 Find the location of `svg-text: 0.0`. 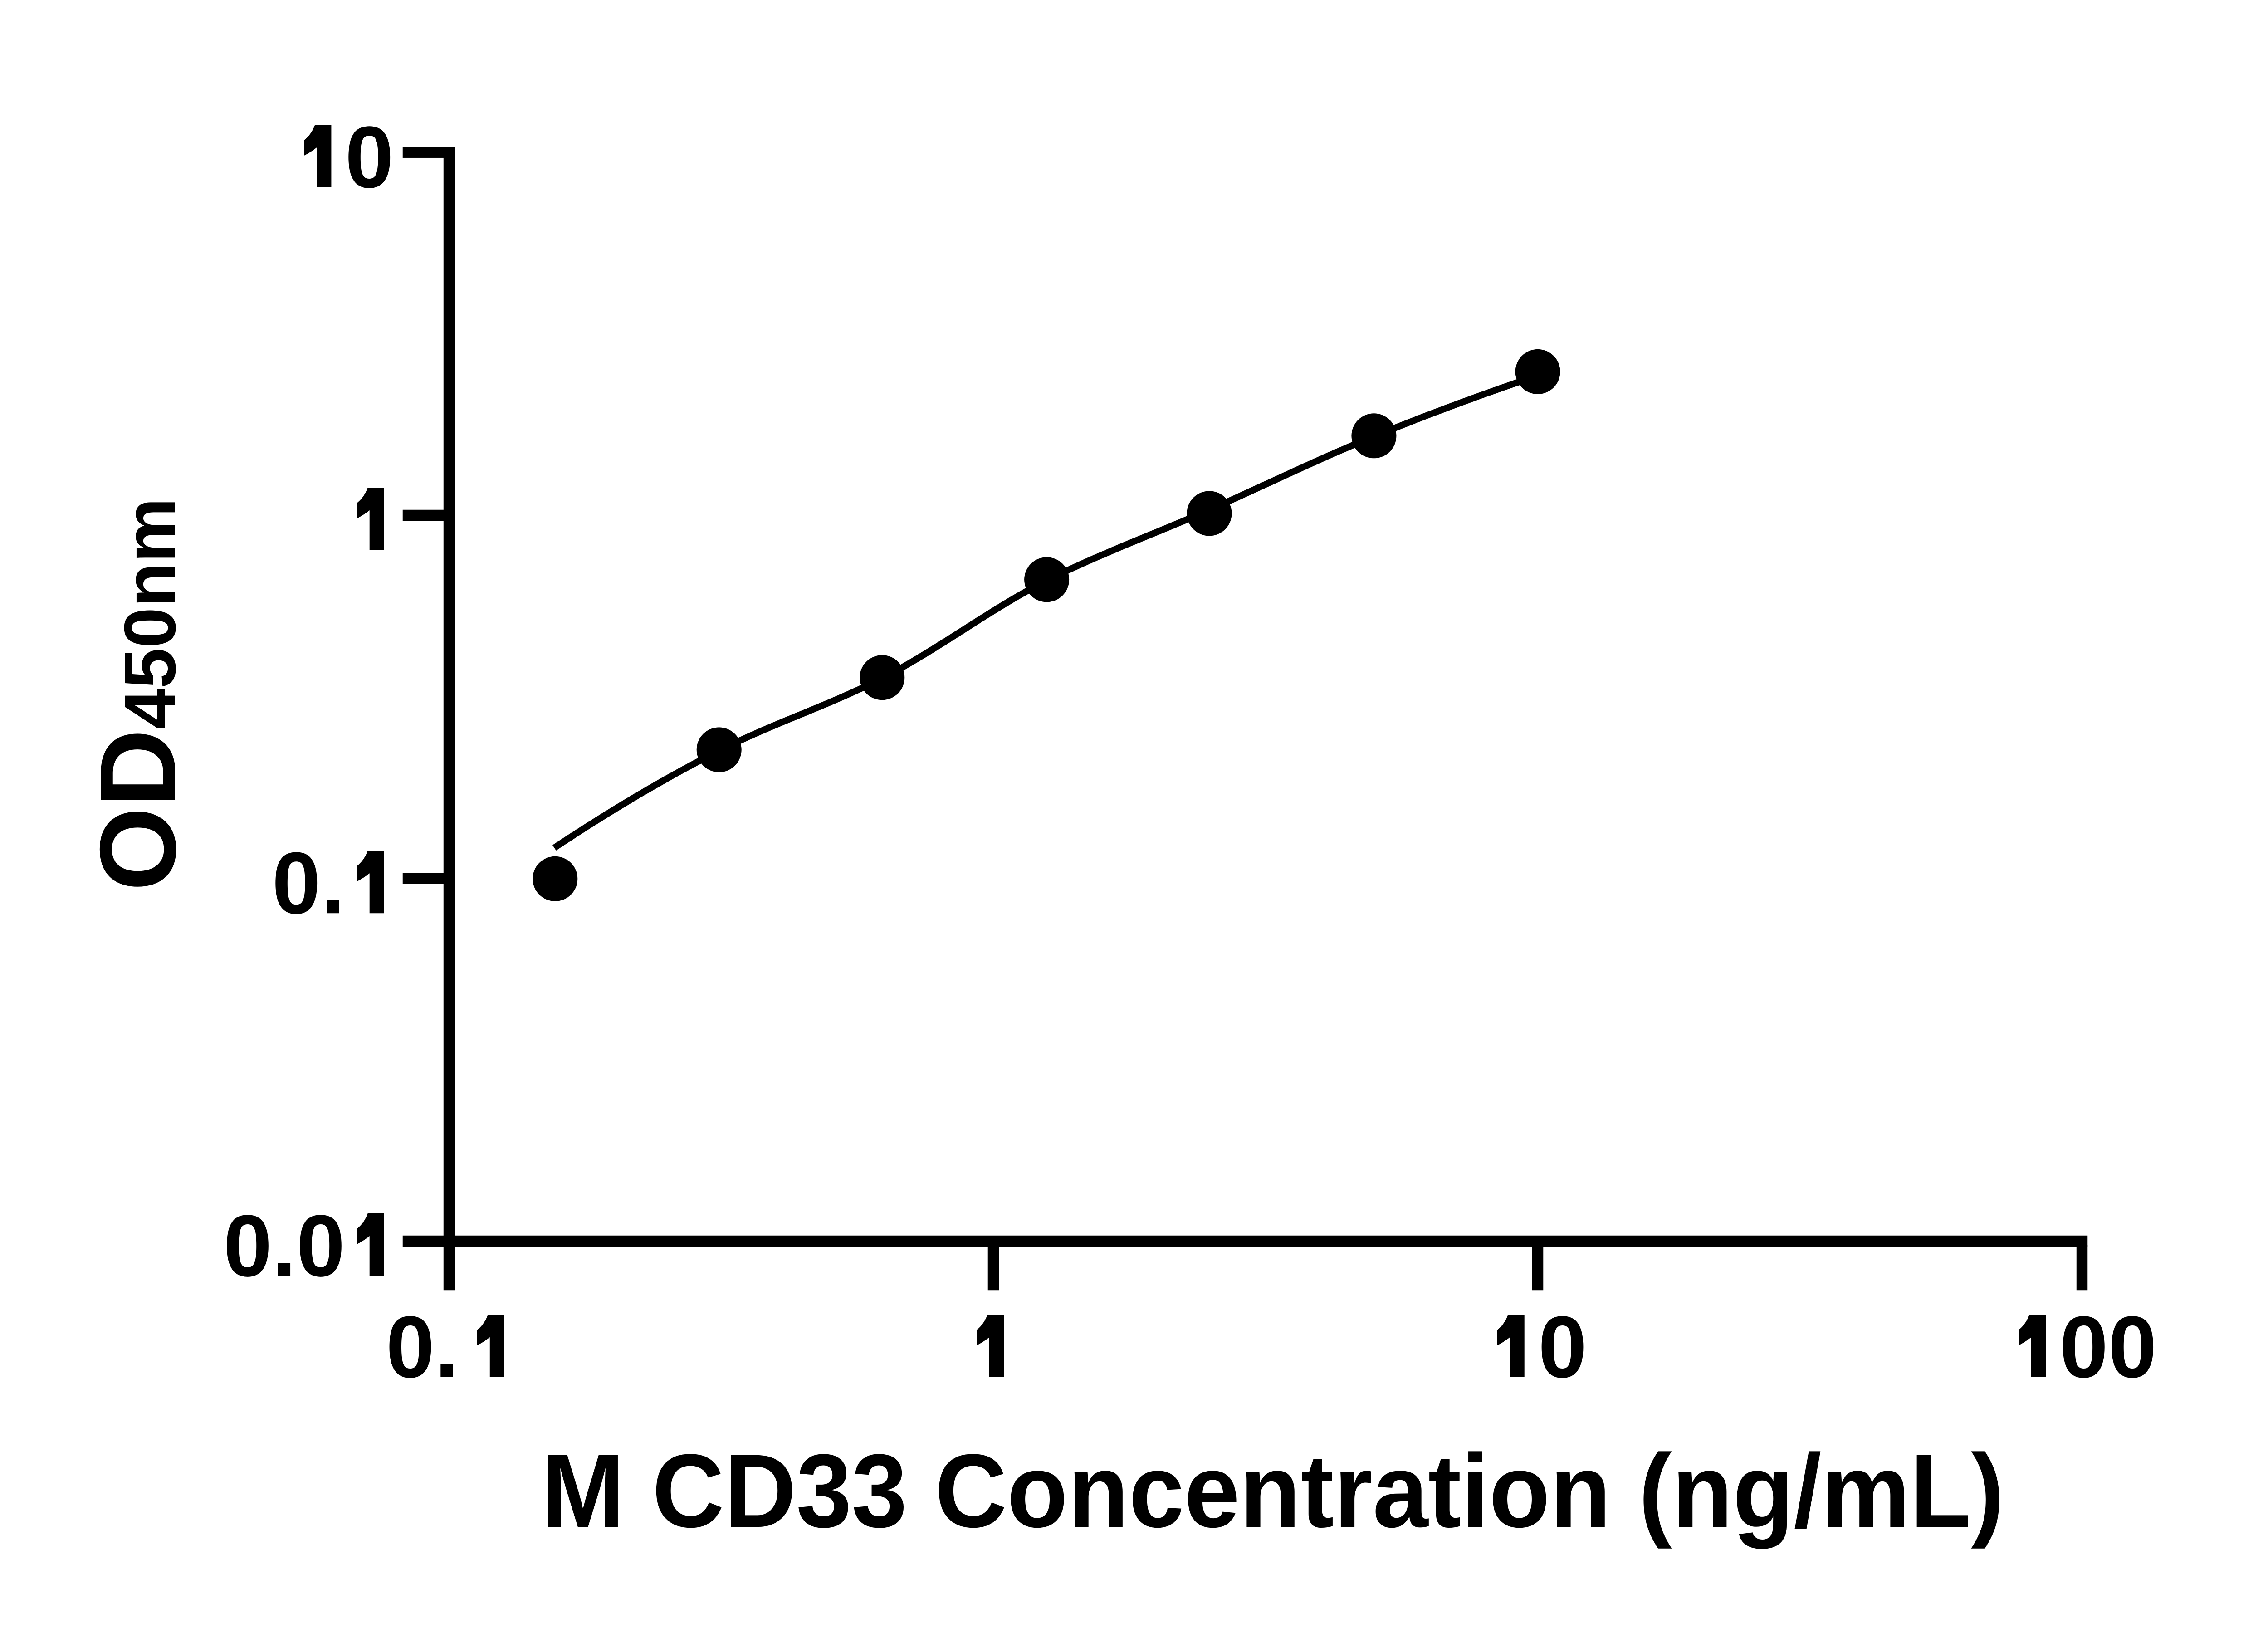

svg-text: 0.0 is located at coordinates (284, 1246).